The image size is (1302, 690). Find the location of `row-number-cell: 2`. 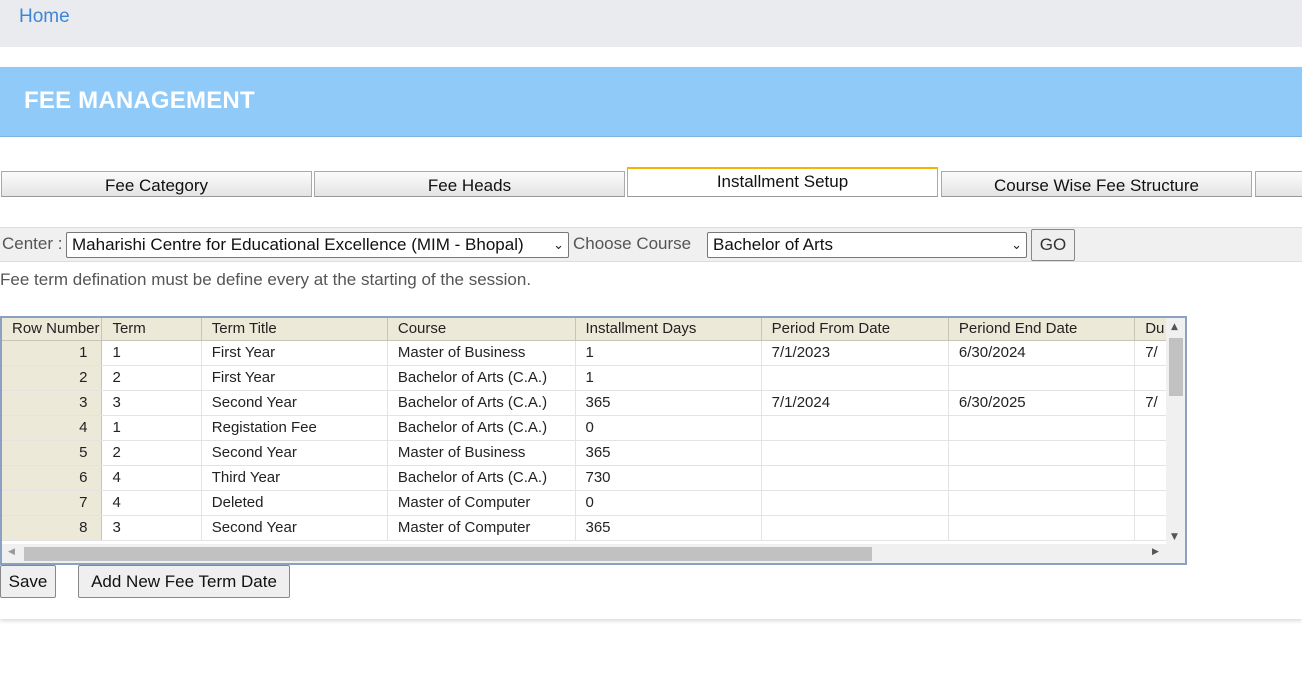

row-number-cell: 2 is located at coordinates (52, 378).